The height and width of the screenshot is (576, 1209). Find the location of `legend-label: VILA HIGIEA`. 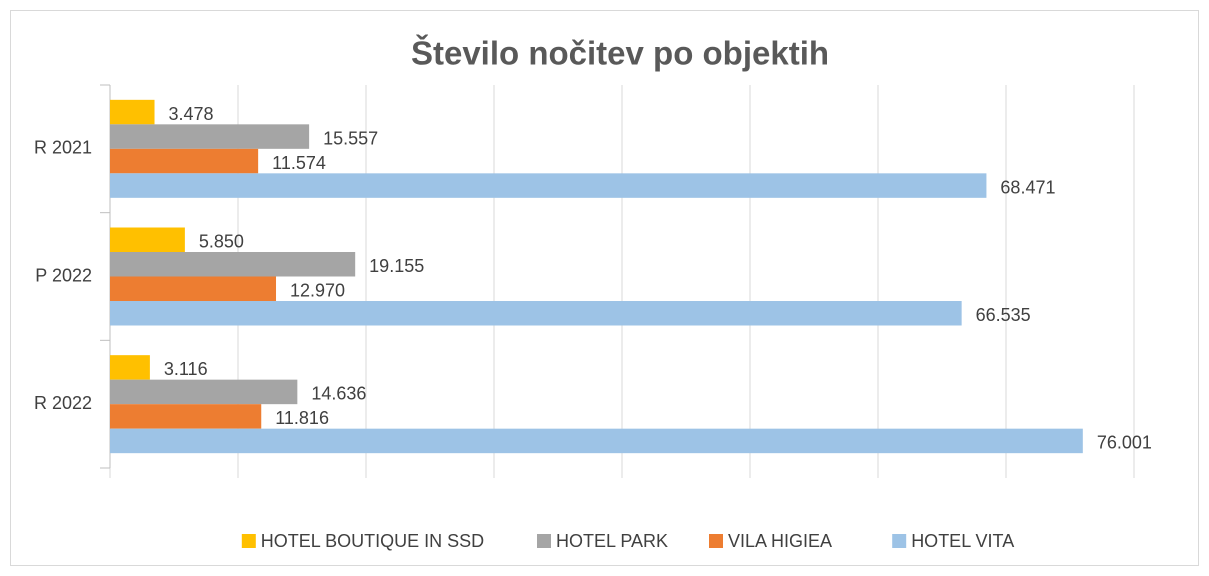

legend-label: VILA HIGIEA is located at coordinates (780, 541).